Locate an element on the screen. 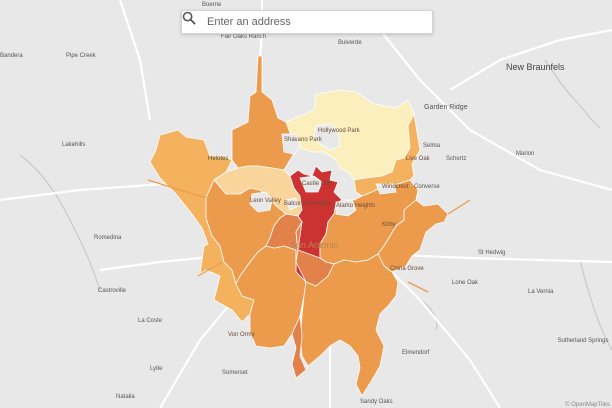 This screenshot has height=408, width=612. label-pipe-creek: Pipe Creek is located at coordinates (81, 56).